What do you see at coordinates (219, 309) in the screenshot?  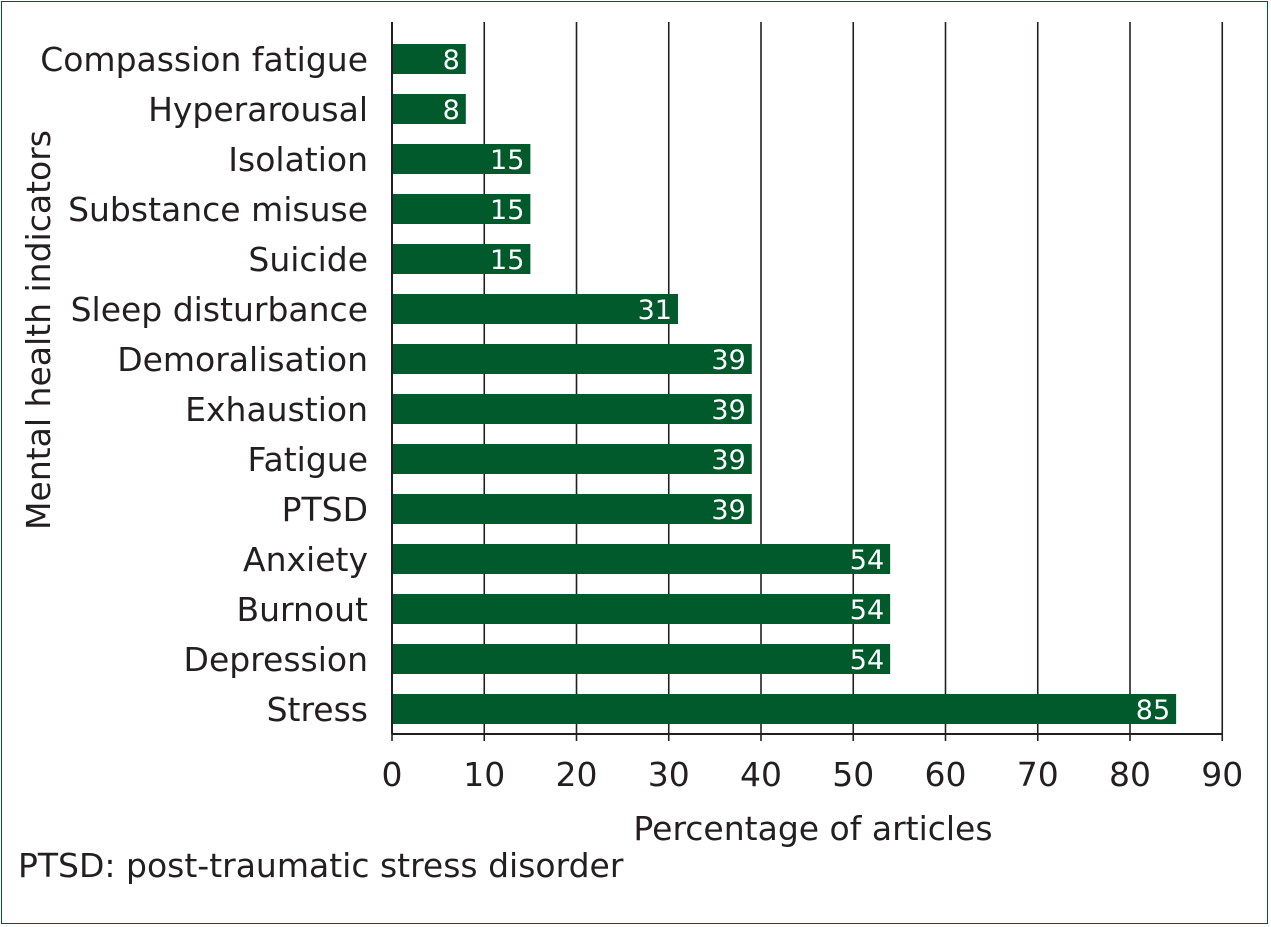 I see `category-label: Sleep disturbance` at bounding box center [219, 309].